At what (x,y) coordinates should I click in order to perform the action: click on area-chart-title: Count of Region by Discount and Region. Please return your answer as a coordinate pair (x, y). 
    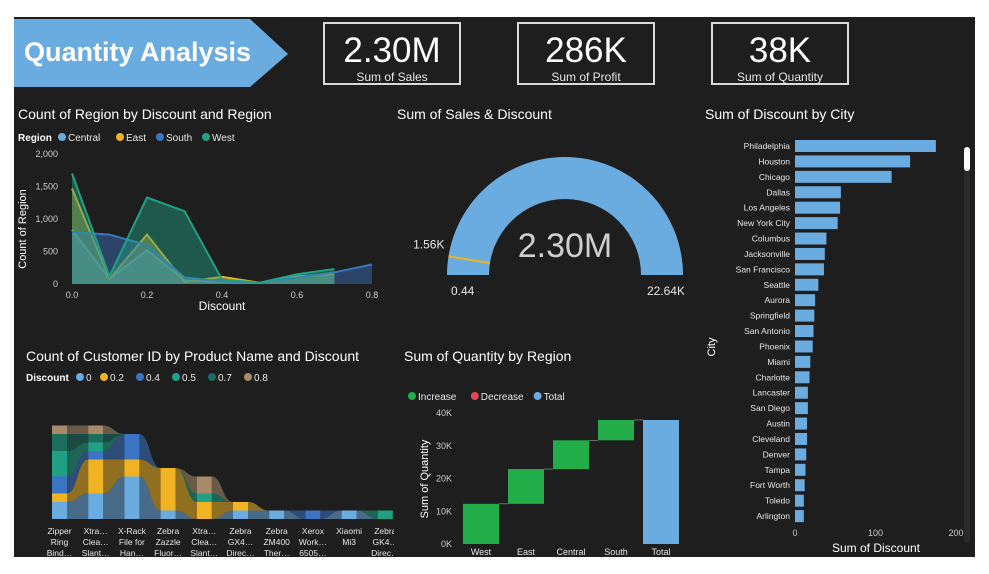
    Looking at the image, I should click on (145, 114).